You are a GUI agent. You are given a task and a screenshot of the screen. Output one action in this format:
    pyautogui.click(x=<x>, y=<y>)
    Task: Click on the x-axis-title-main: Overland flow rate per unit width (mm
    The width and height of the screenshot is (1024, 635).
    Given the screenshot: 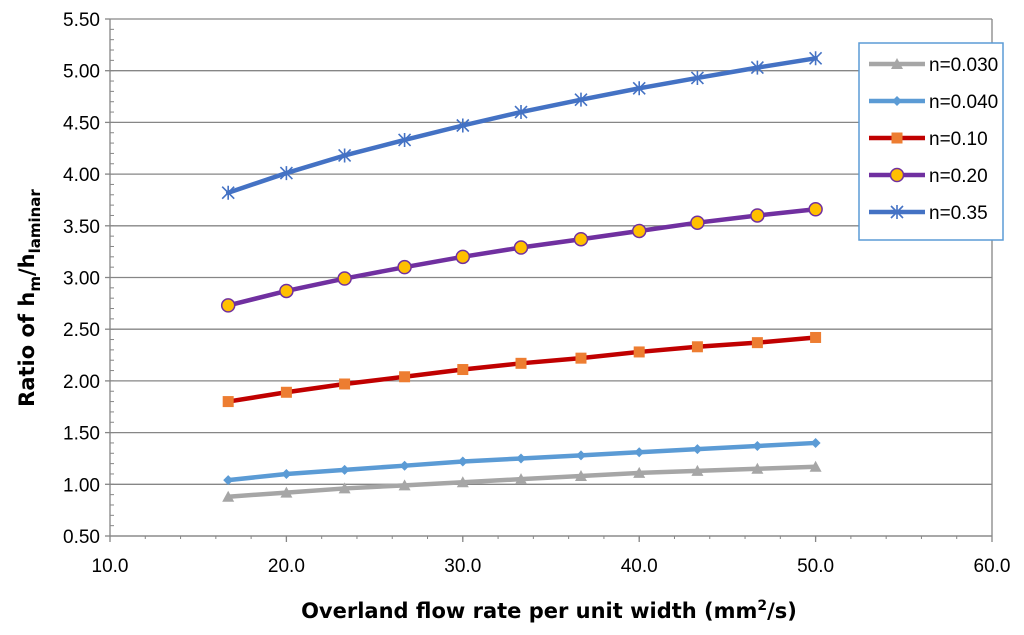 What is the action you would take?
    pyautogui.click(x=529, y=611)
    